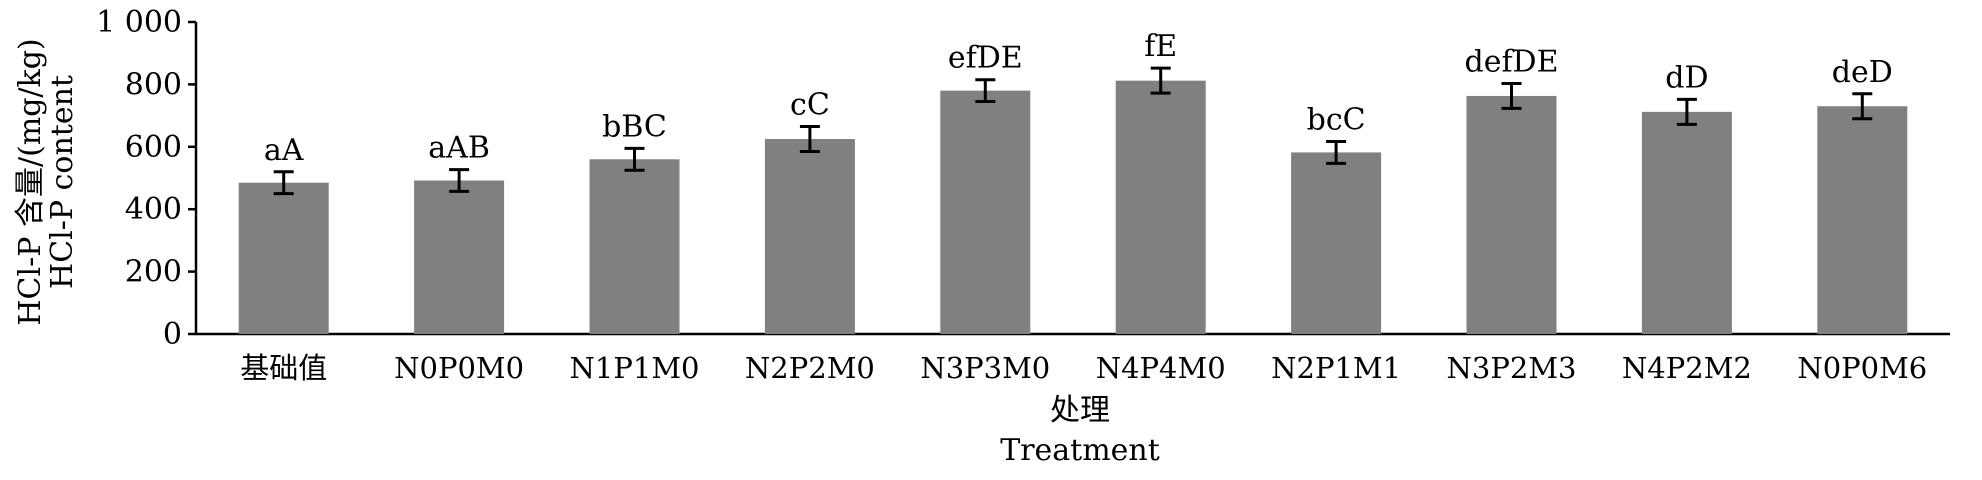 Image resolution: width=1982 pixels, height=480 pixels. What do you see at coordinates (1336, 368) in the screenshot?
I see `x-tick-label: N2P1M1` at bounding box center [1336, 368].